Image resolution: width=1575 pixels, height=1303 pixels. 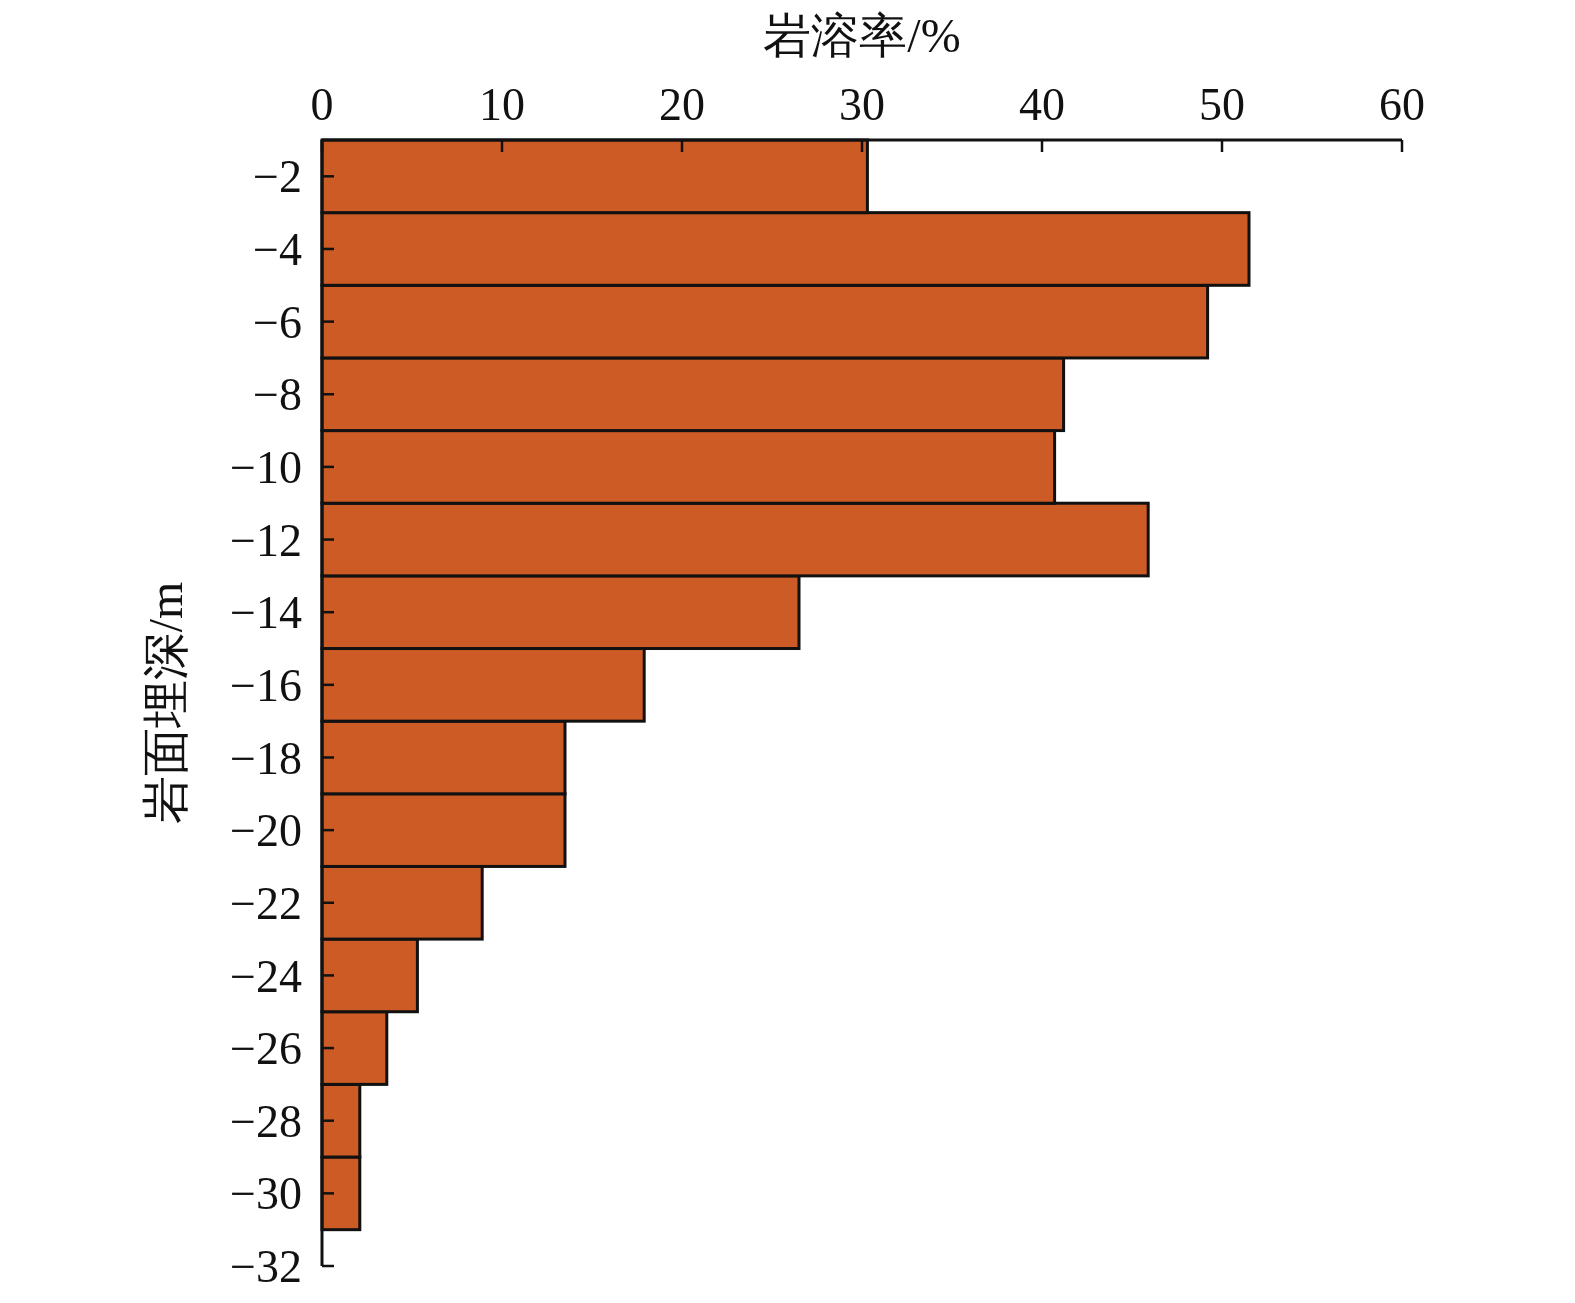 I want to click on y-tick-label: −26, so click(x=266, y=1049).